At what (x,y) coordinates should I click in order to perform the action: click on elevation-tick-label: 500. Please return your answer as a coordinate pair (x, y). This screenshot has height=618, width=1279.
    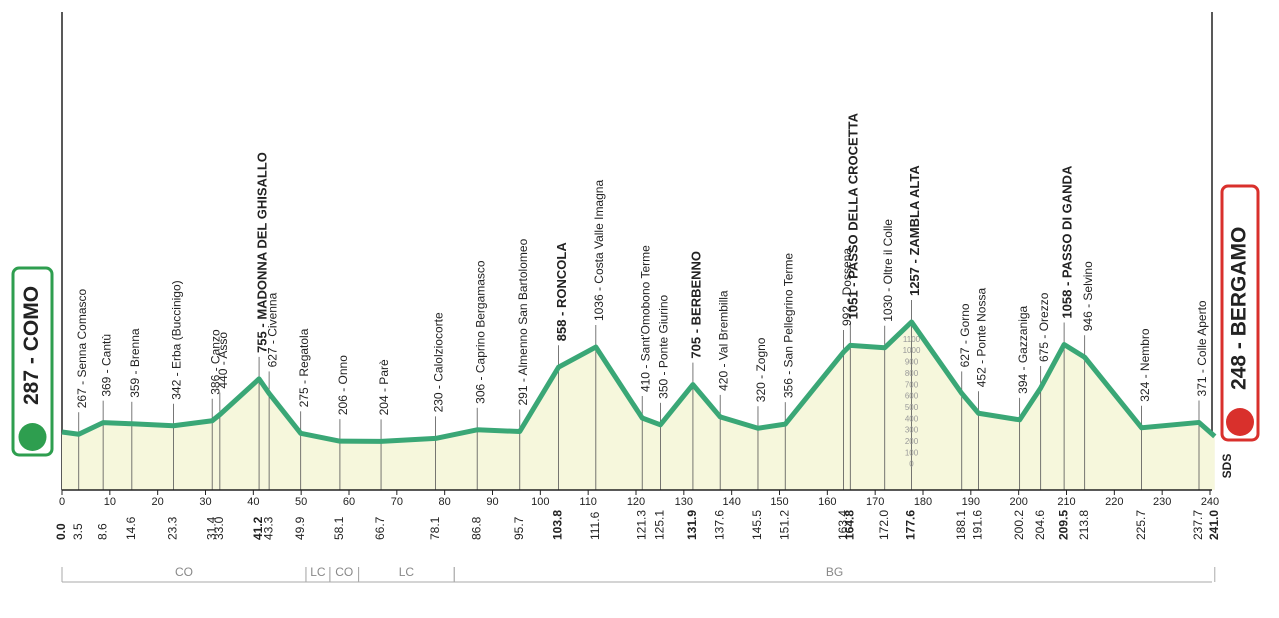
    Looking at the image, I should click on (912, 407).